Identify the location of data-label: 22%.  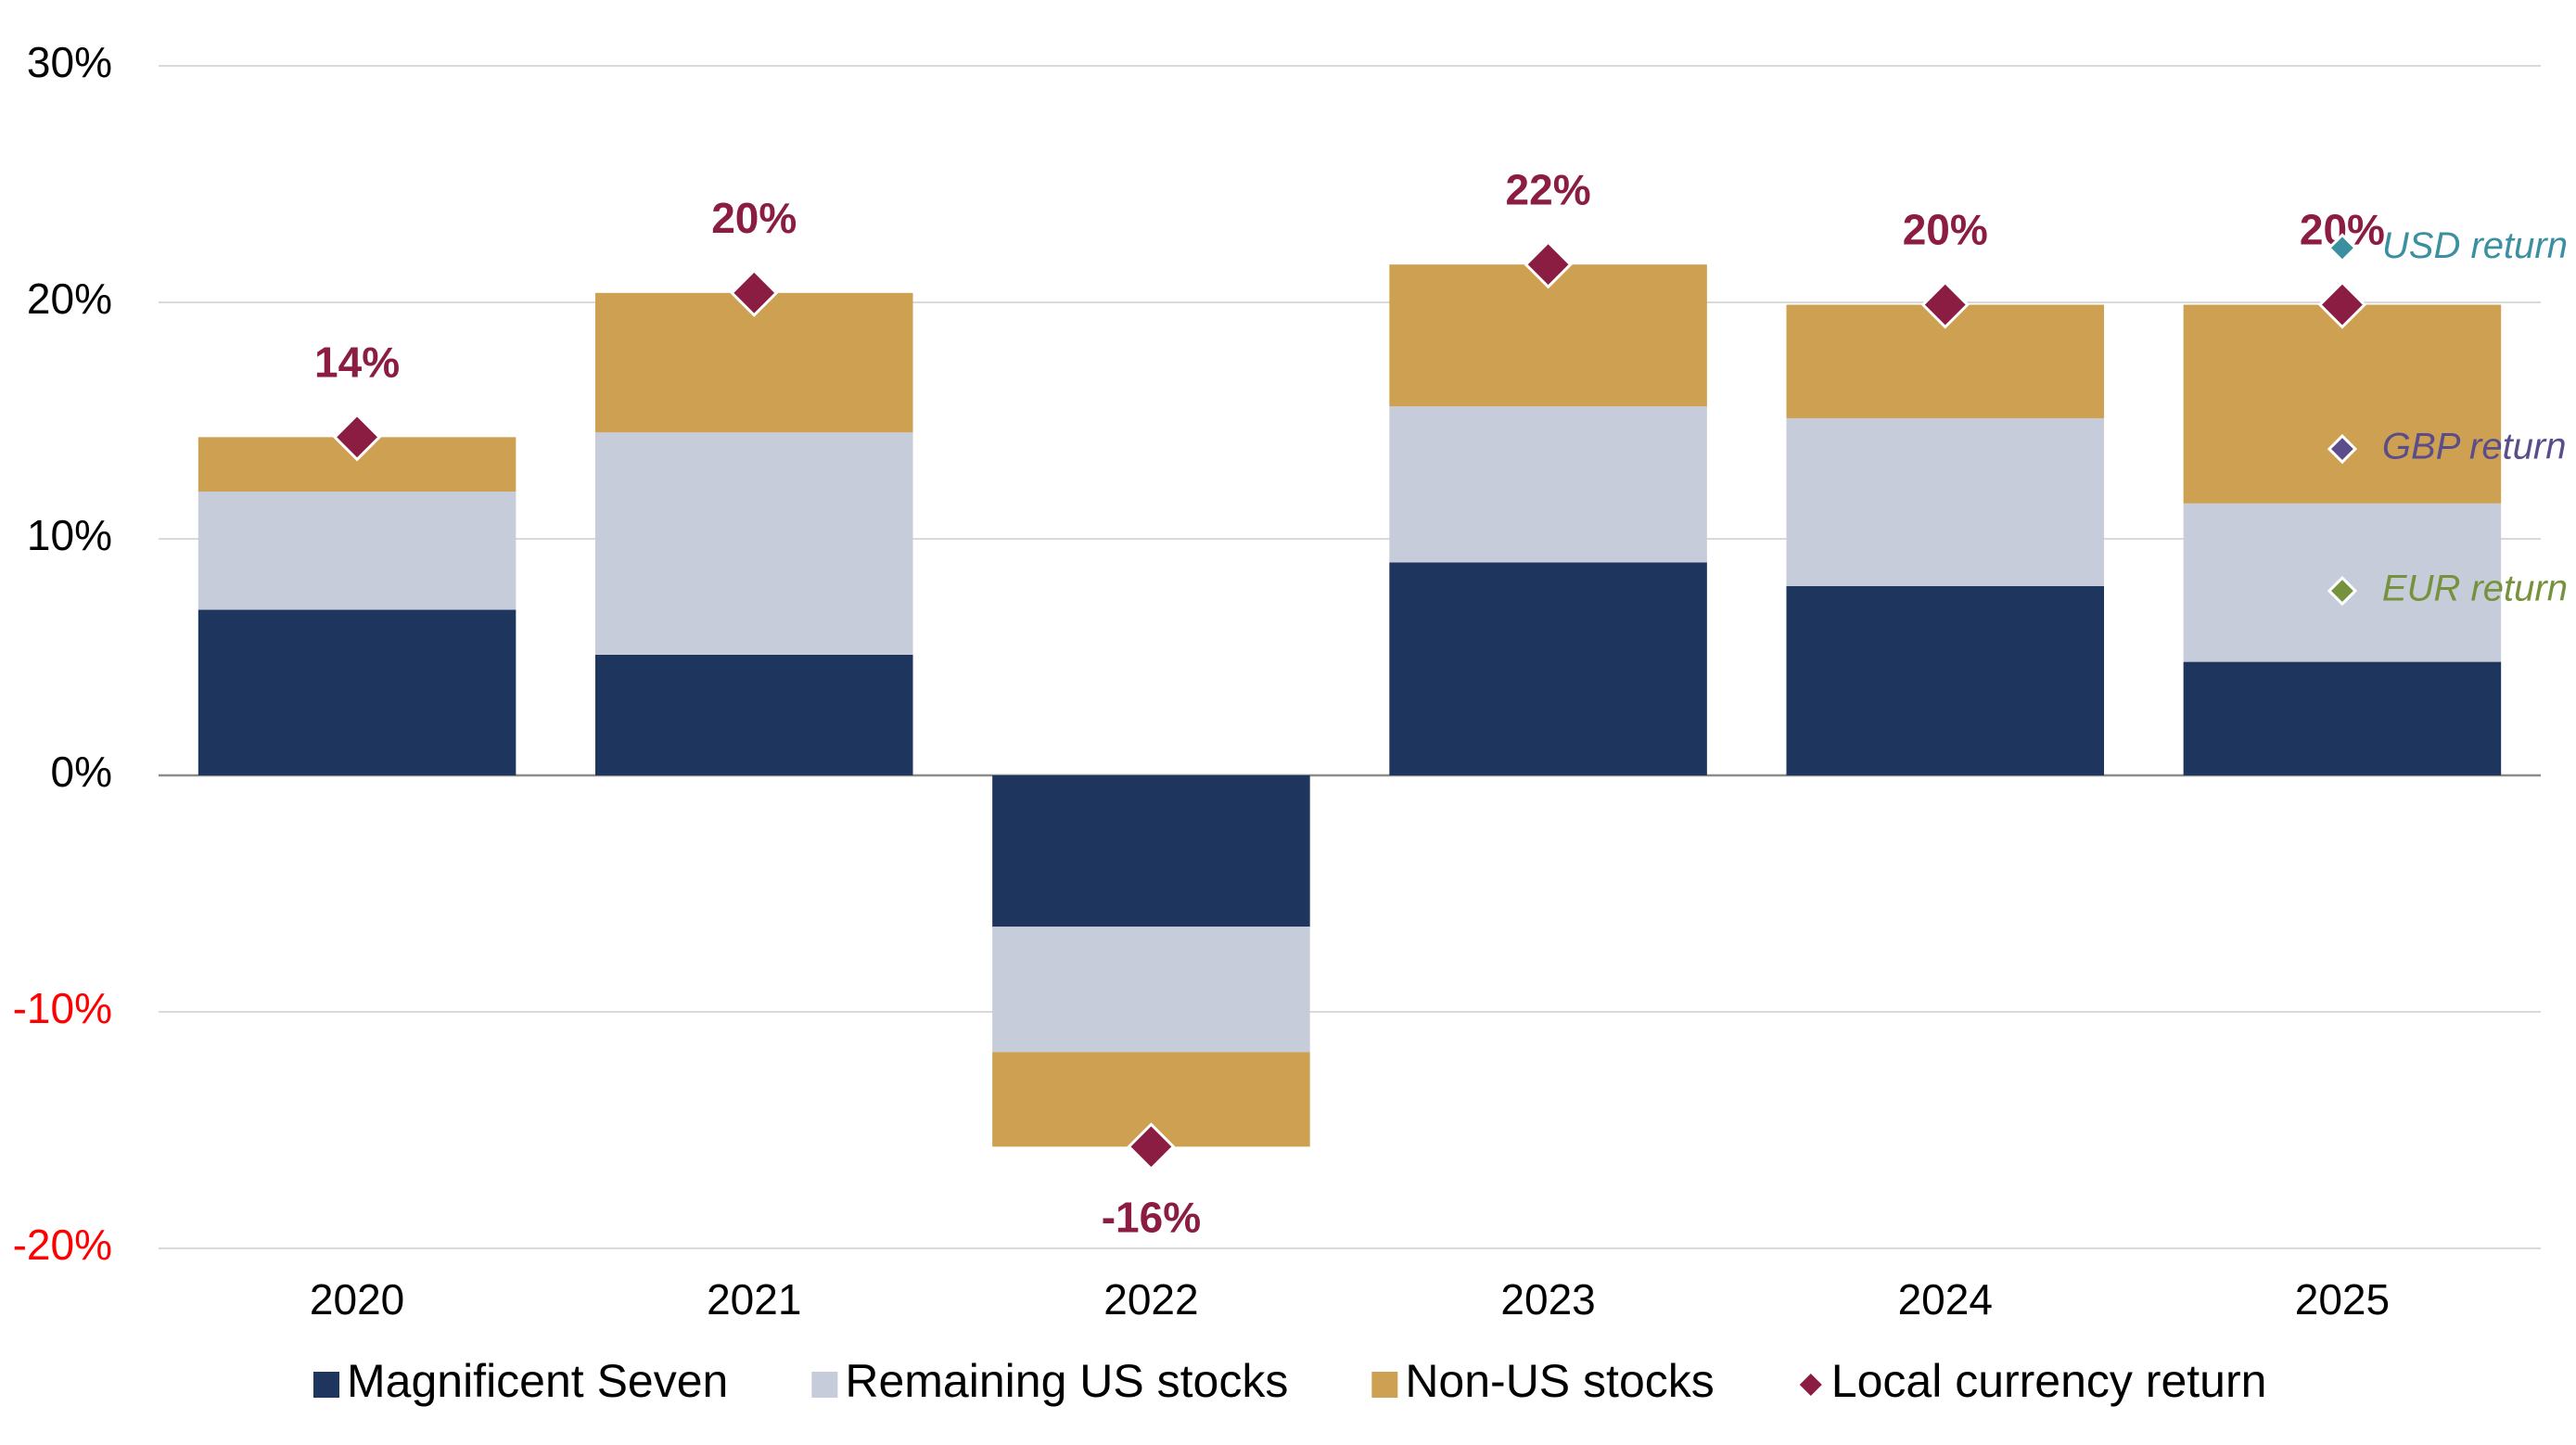
(1548, 189).